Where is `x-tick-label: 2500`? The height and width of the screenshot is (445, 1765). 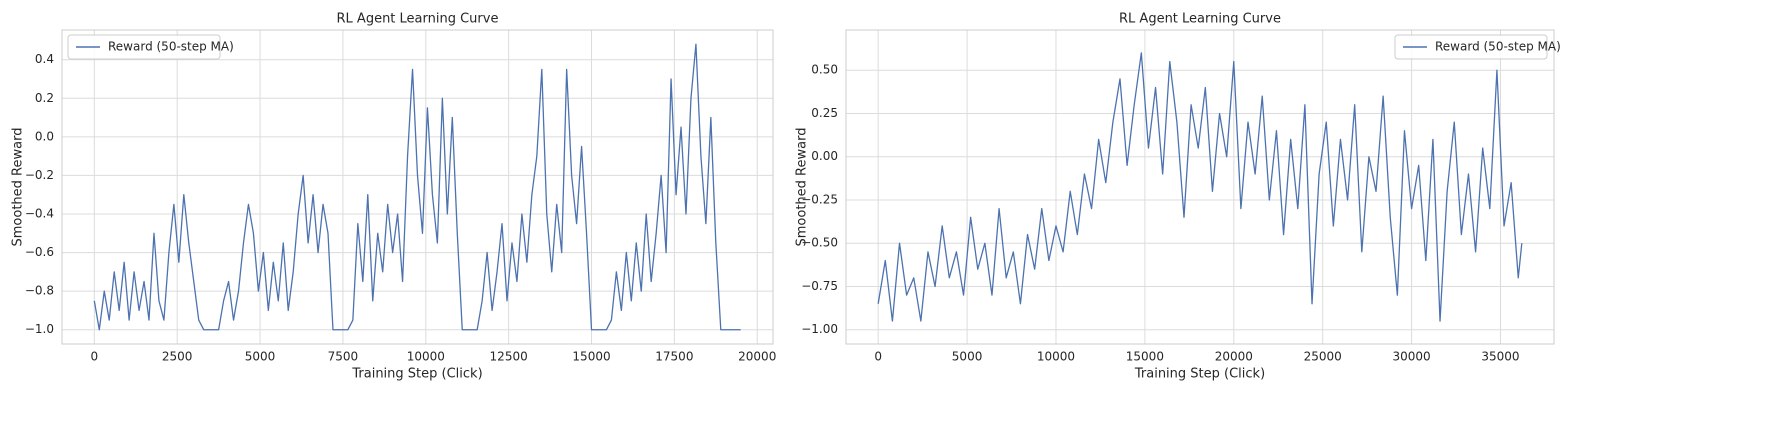
x-tick-label: 2500 is located at coordinates (177, 357).